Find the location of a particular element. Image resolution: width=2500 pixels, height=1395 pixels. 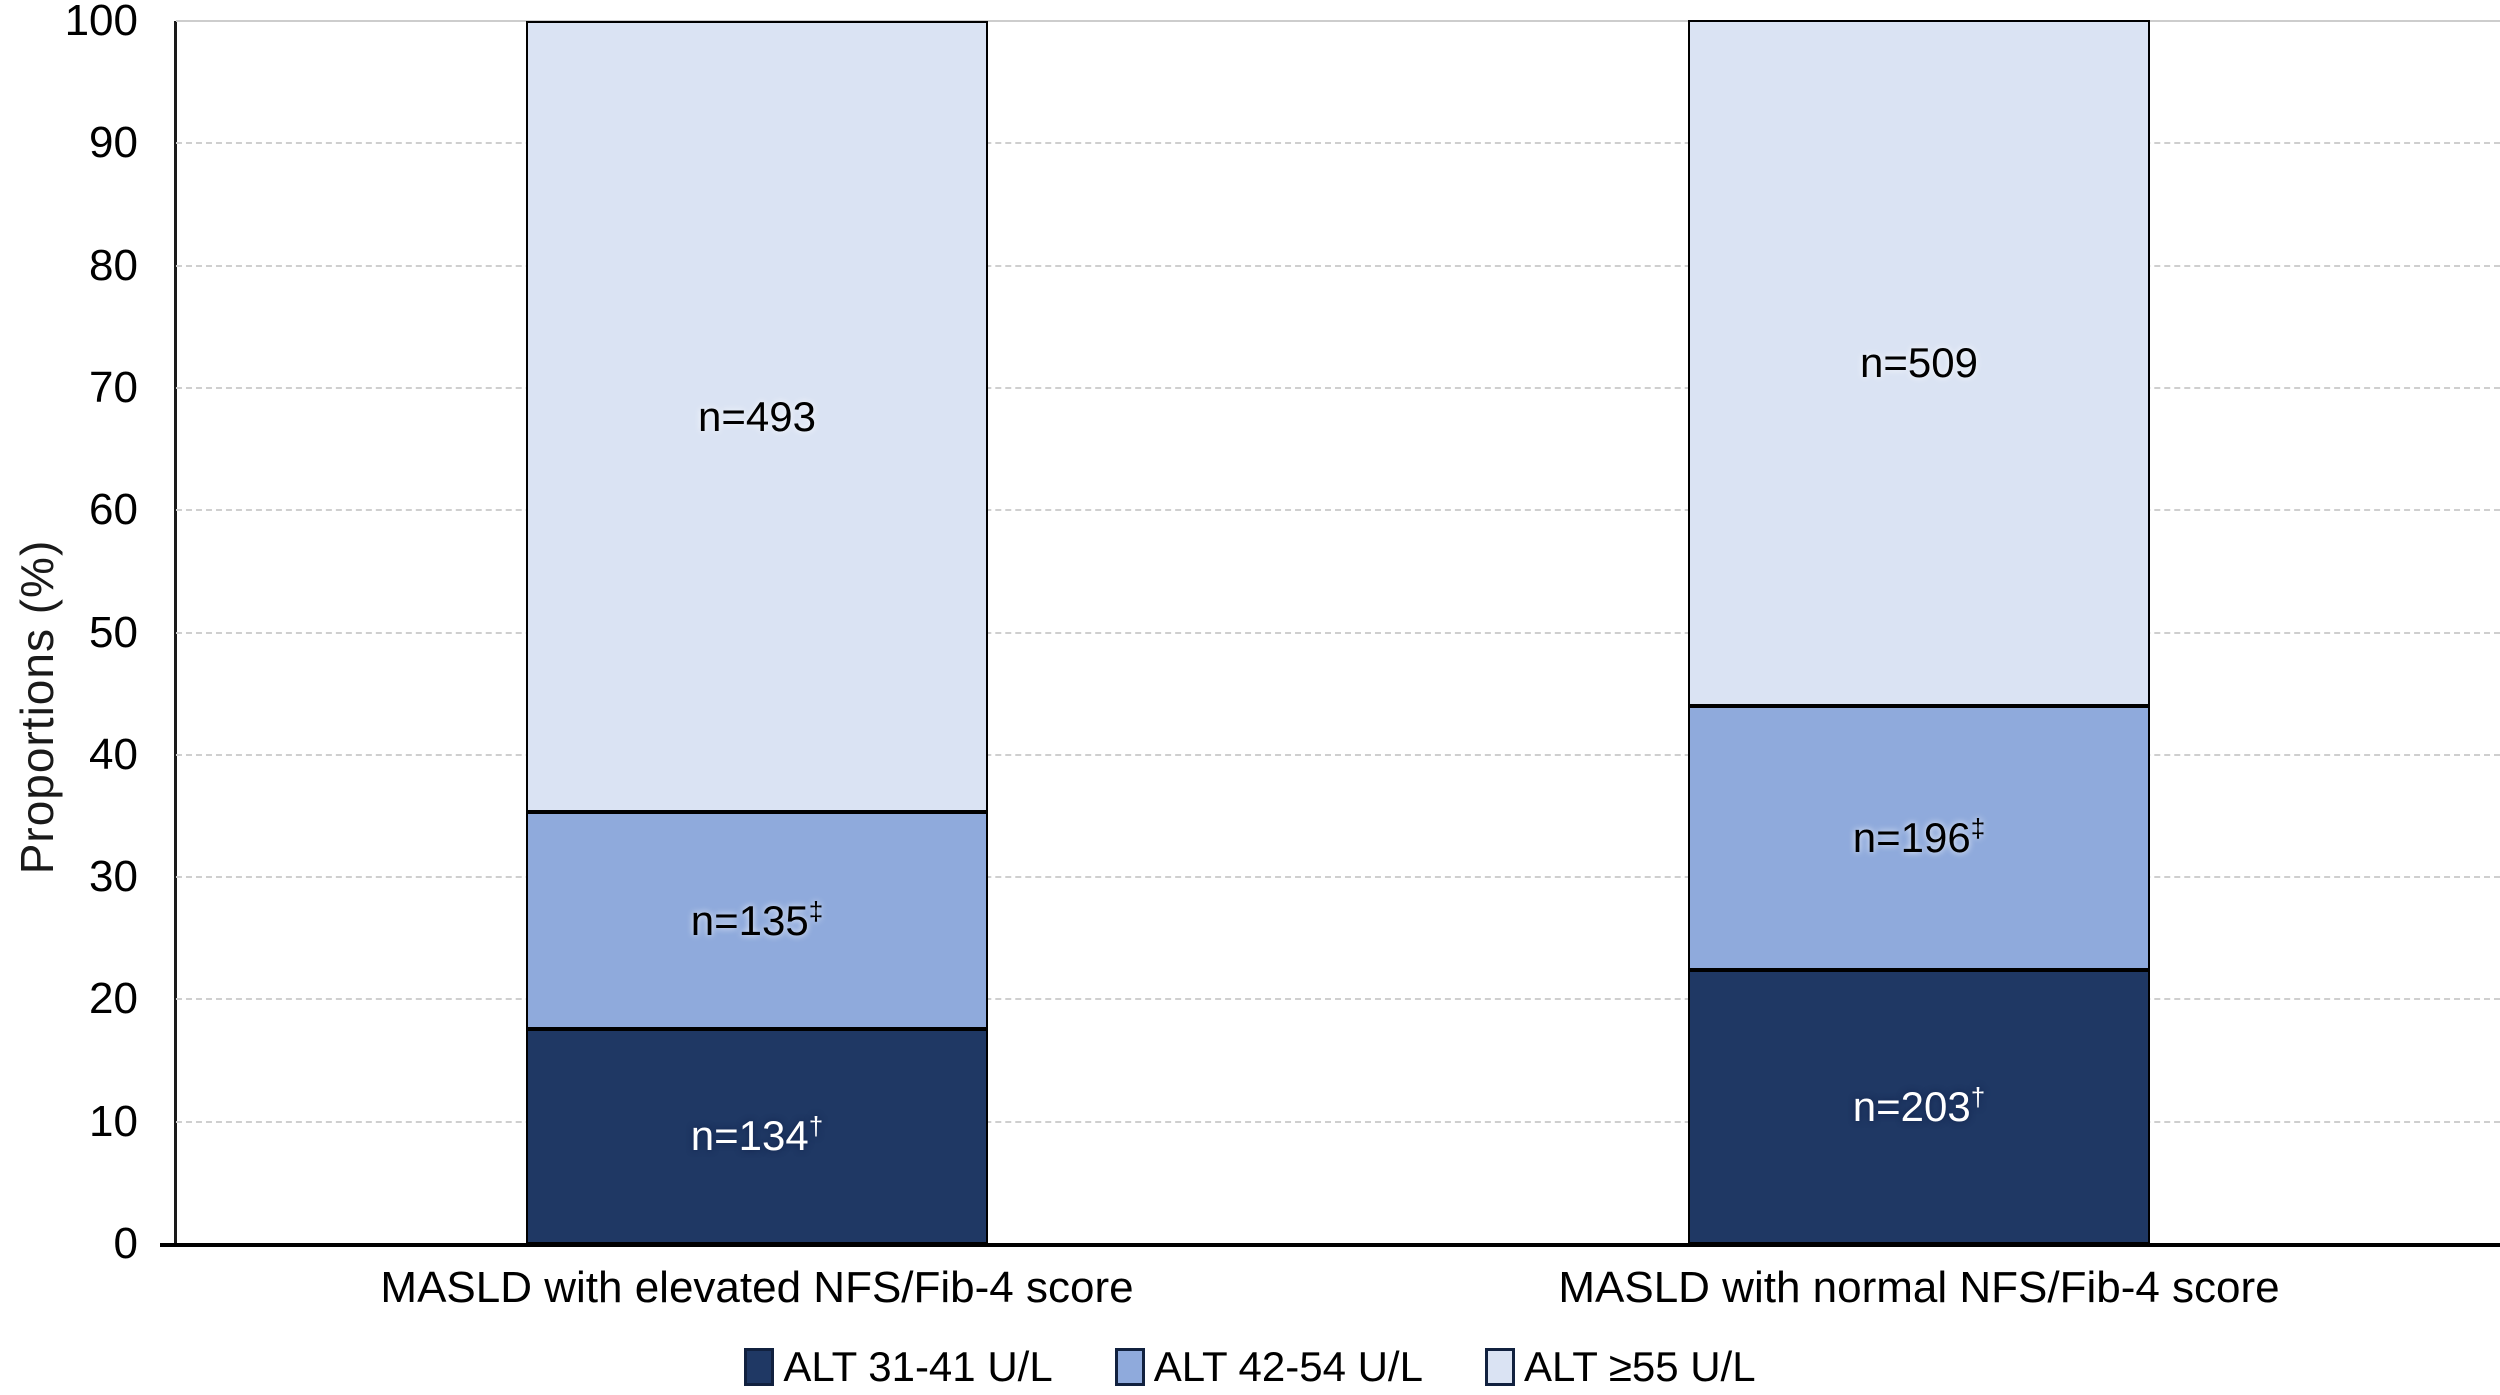

y-tick-label-10: 10 is located at coordinates (113, 1121).